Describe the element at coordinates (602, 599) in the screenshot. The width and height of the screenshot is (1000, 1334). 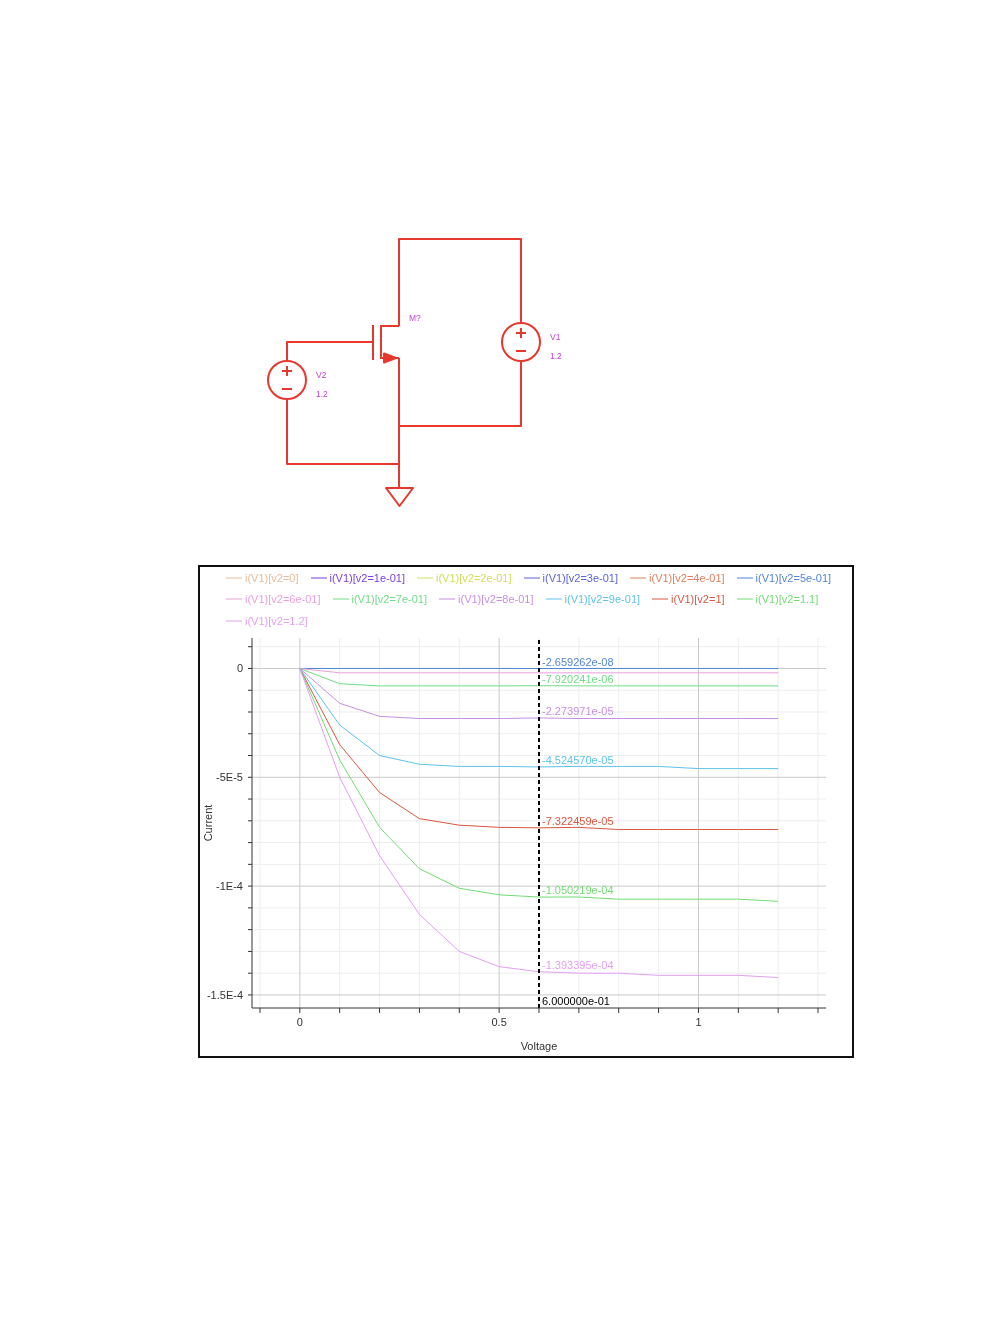
I see `legend-label: i(V1)[v2=9e-01]` at that location.